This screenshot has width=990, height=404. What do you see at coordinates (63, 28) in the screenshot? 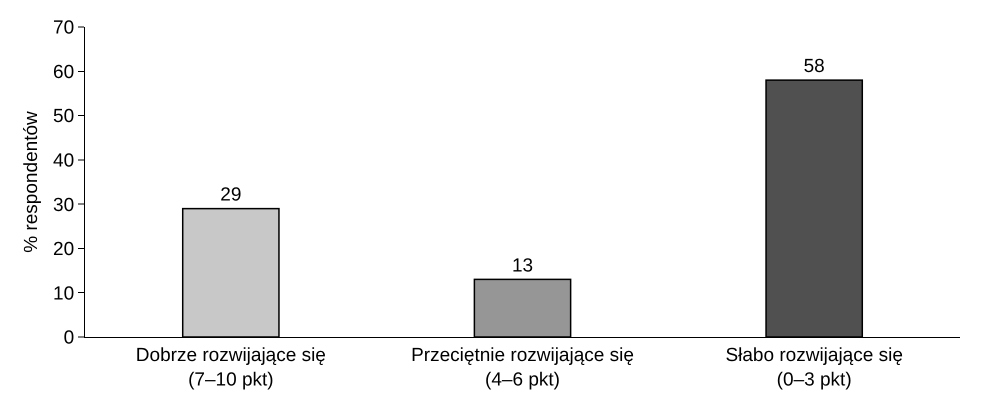
I see `y-tick-label: 70` at bounding box center [63, 28].